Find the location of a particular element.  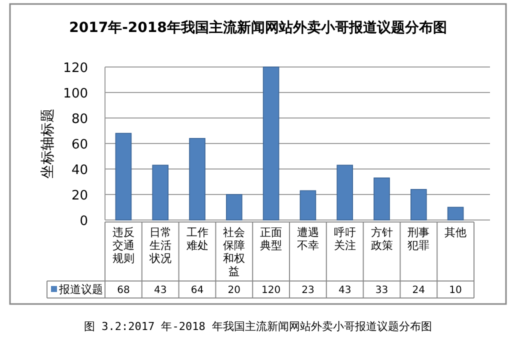

data-label: 20 is located at coordinates (234, 290).